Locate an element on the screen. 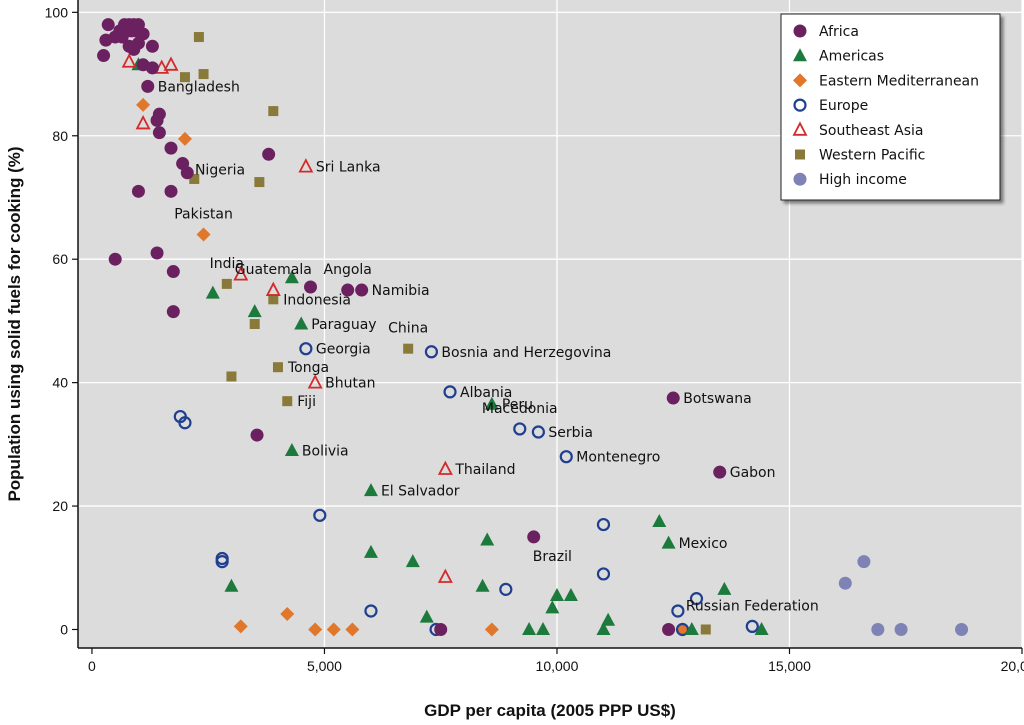 This screenshot has width=1024, height=725. point-label: Thailand is located at coordinates (484, 470).